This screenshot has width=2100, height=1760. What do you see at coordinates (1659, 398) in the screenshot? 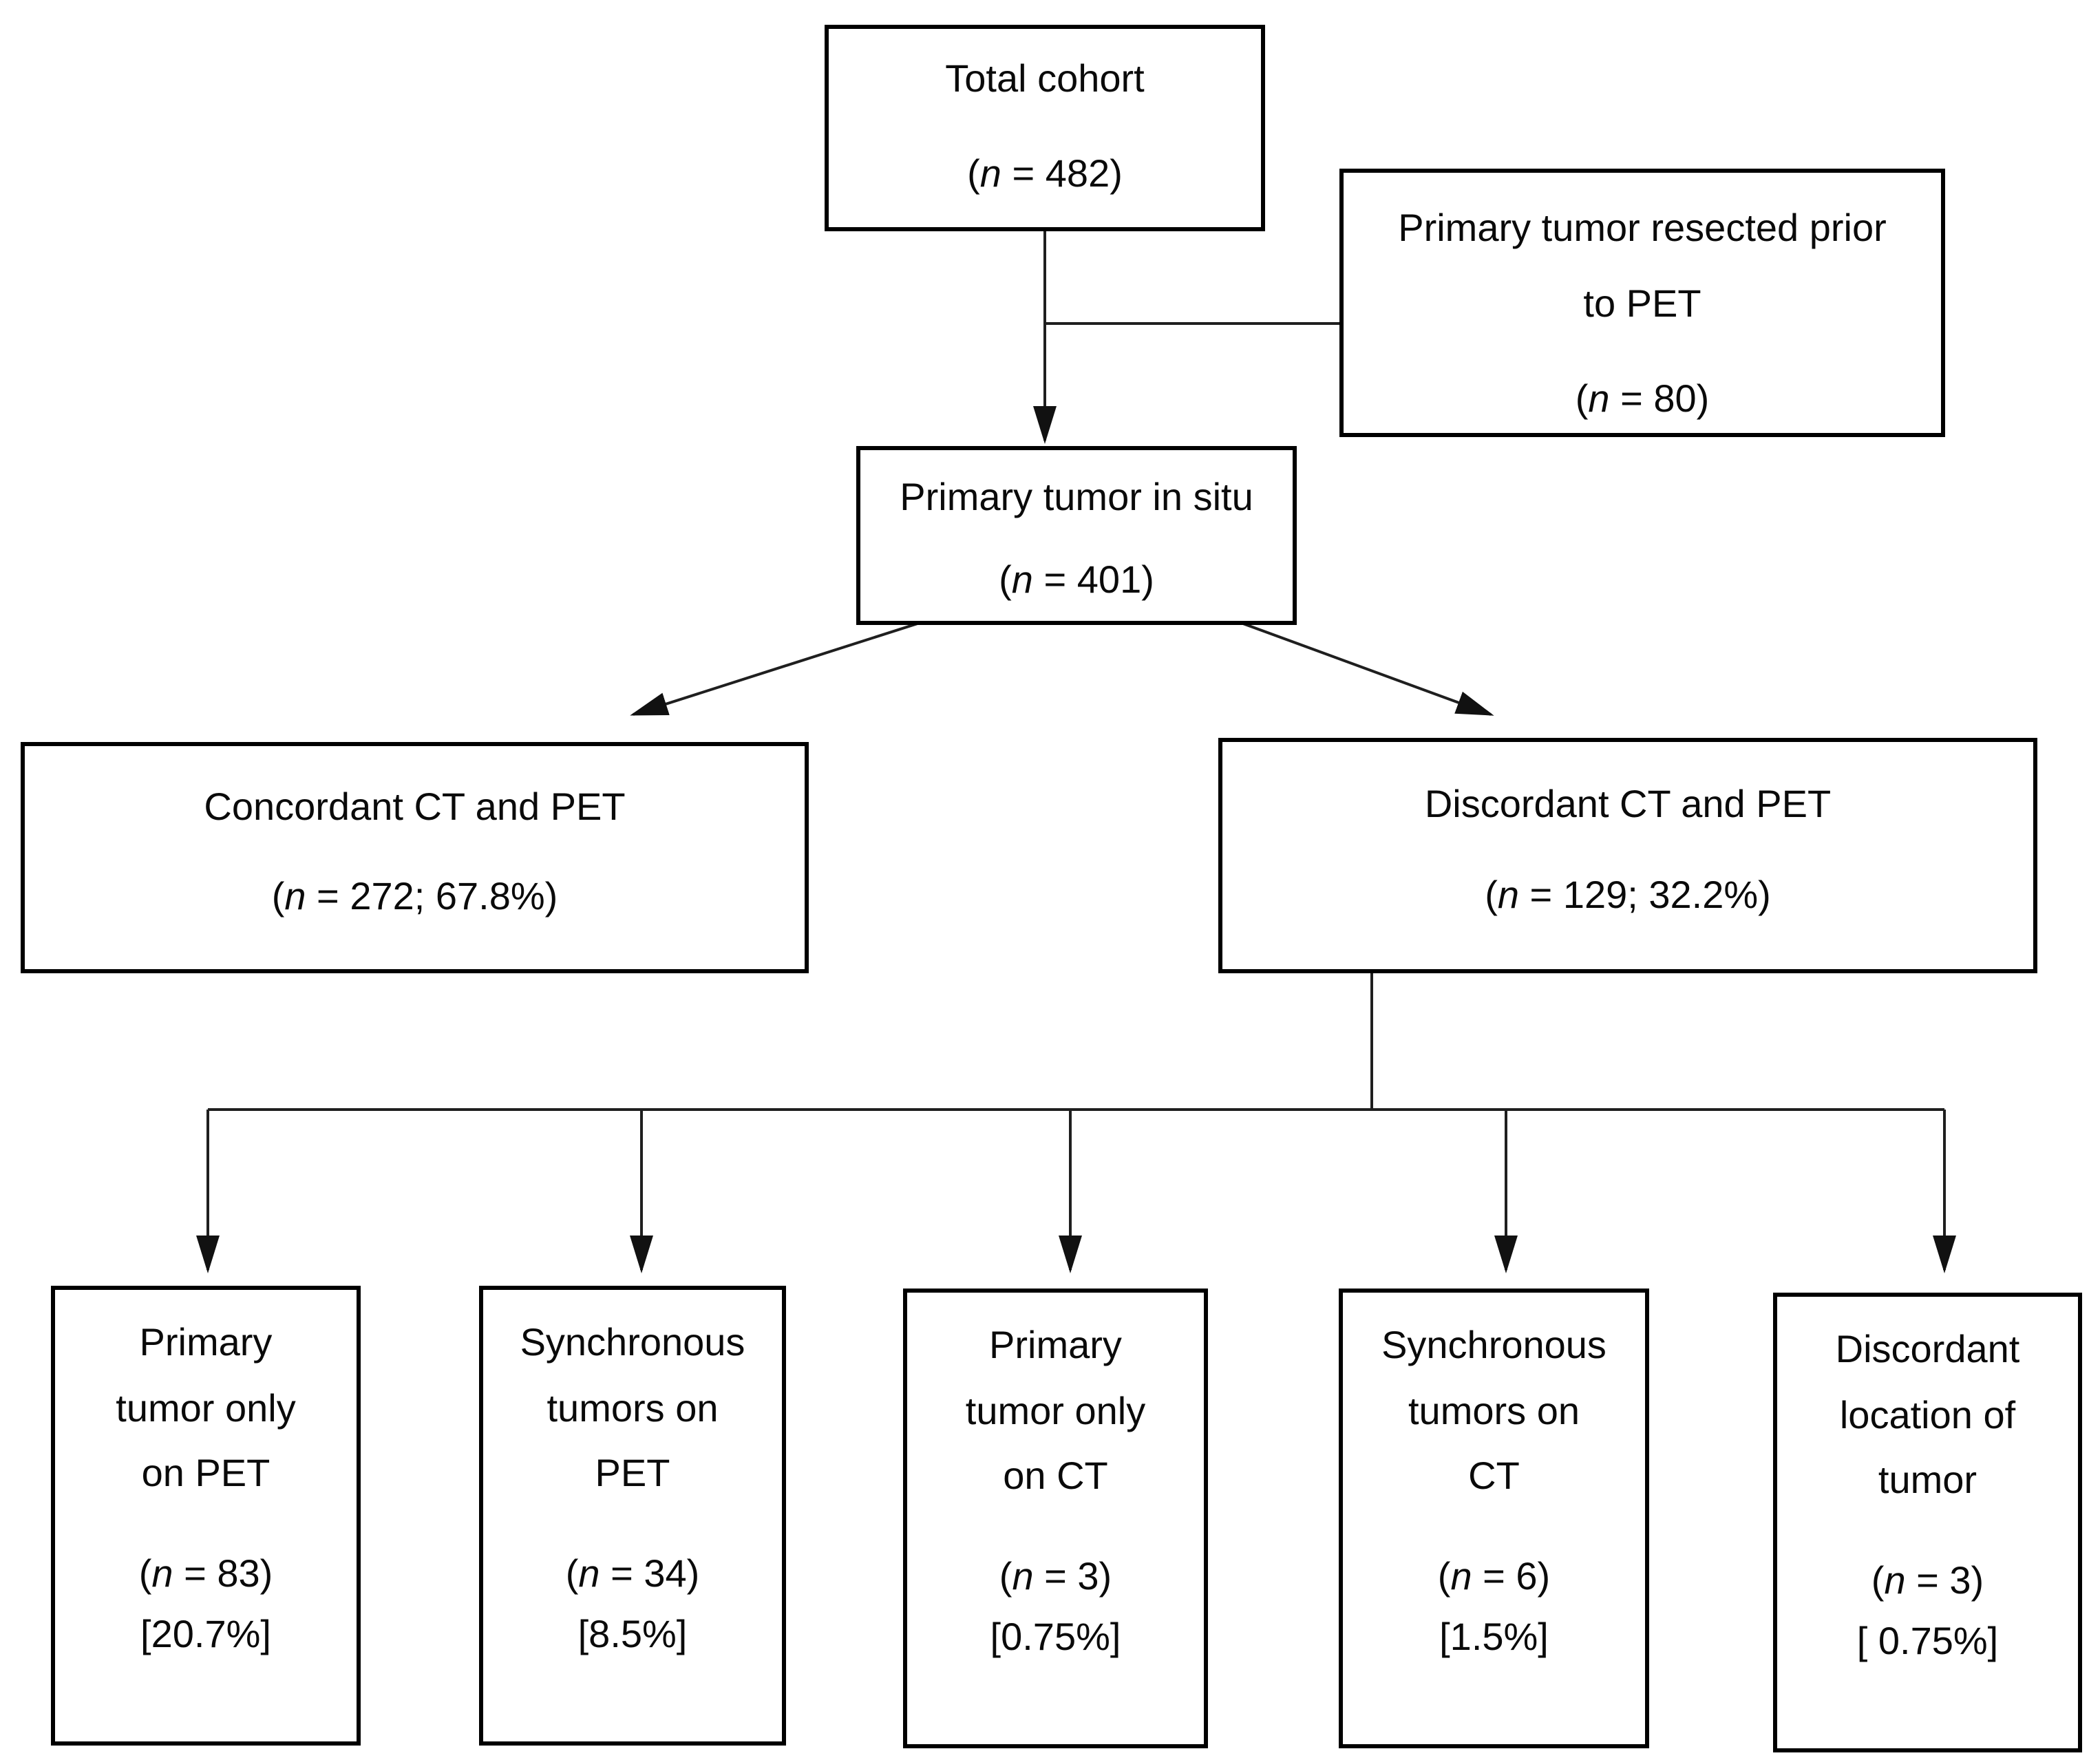
I see `n-rest: = 80)` at bounding box center [1659, 398].